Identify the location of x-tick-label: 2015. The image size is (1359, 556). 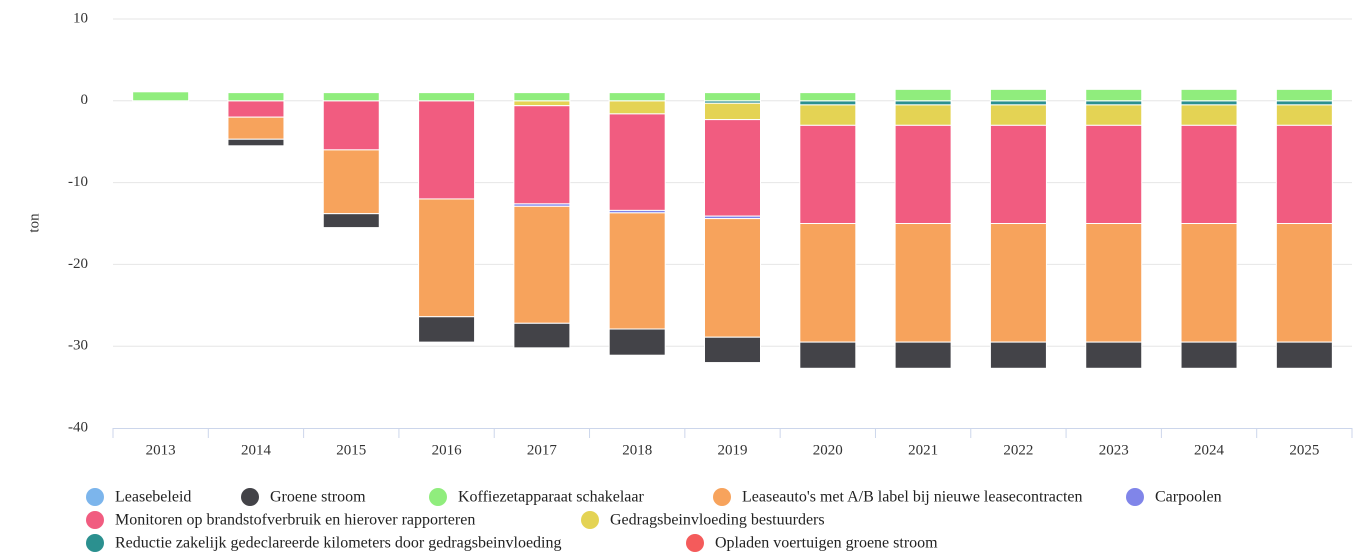
(351, 450).